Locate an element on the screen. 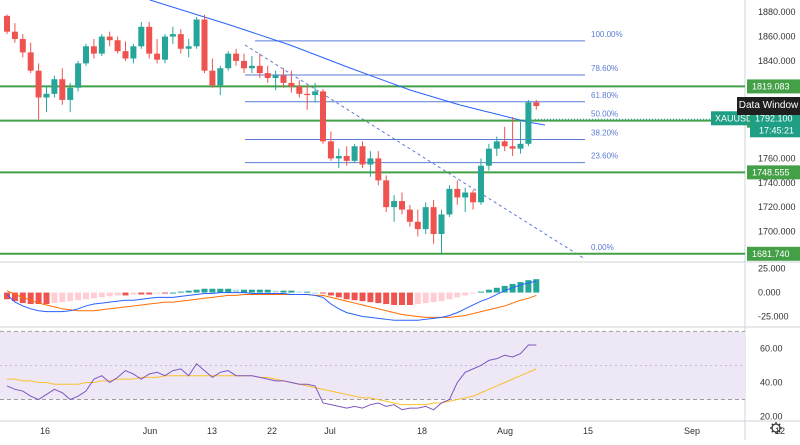  rsi-ma-line is located at coordinates (272, 387).